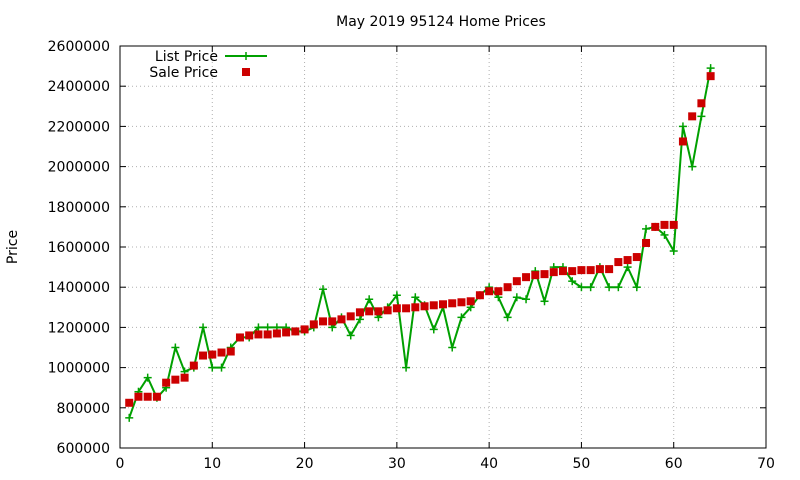 The image size is (800, 480). What do you see at coordinates (79, 288) in the screenshot?
I see `y-tick-label: 1400000` at bounding box center [79, 288].